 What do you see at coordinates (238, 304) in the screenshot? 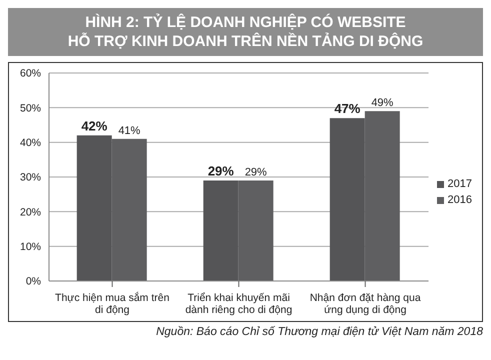
I see `x-tick-label: Triển khai khuyến mãi dành riêng cho di động` at bounding box center [238, 304].